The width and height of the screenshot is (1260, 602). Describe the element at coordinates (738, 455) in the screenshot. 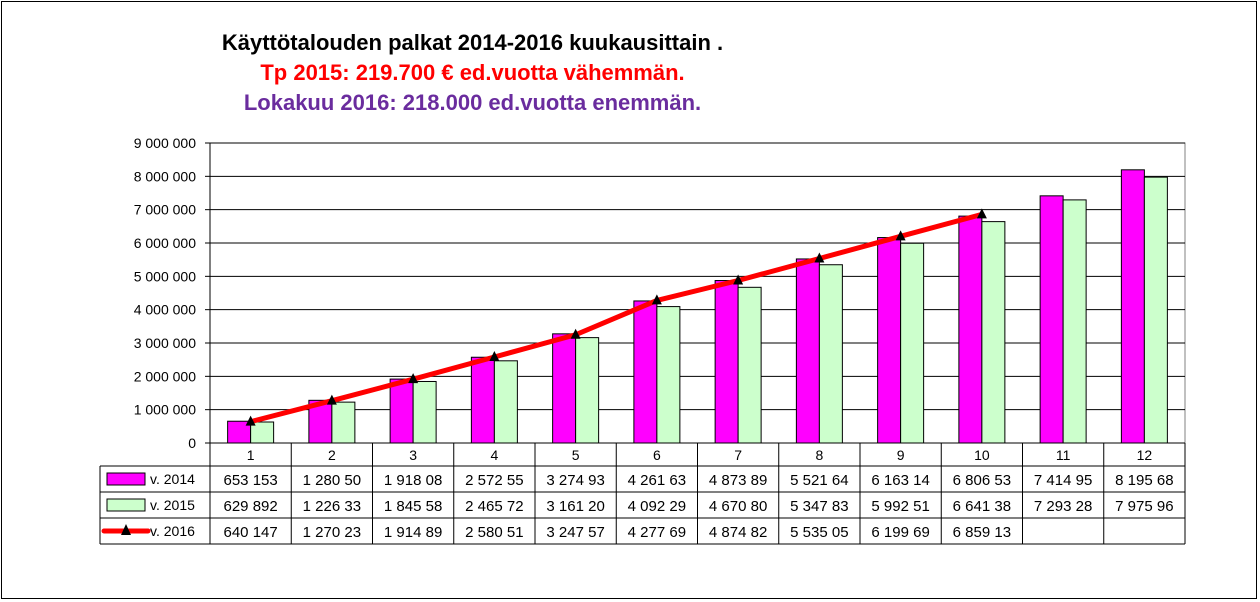

I see `x-tick-label-7: 7` at that location.